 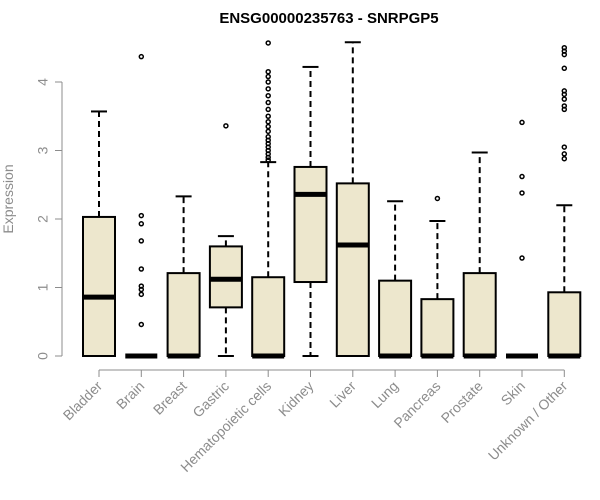 I want to click on box-kidney, so click(x=310, y=211).